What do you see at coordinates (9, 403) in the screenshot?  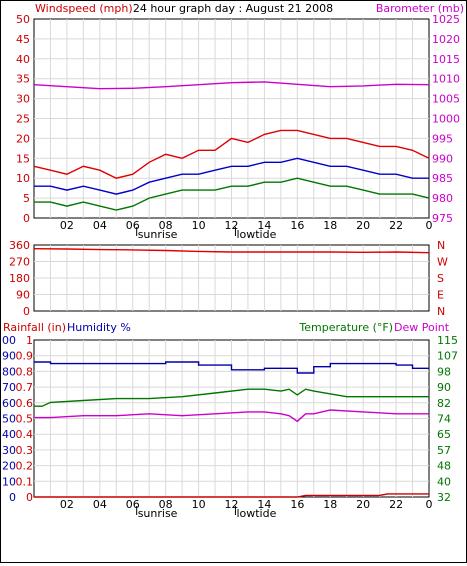 I see `humidity-tick-label: 60` at bounding box center [9, 403].